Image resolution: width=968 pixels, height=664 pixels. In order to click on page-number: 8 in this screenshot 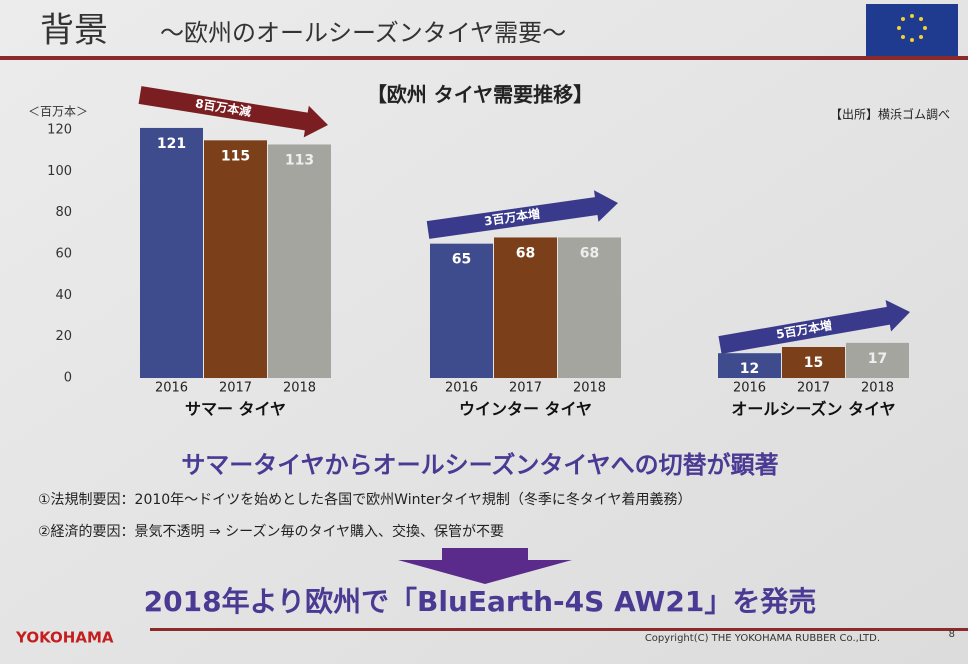, I will do `click(952, 634)`.